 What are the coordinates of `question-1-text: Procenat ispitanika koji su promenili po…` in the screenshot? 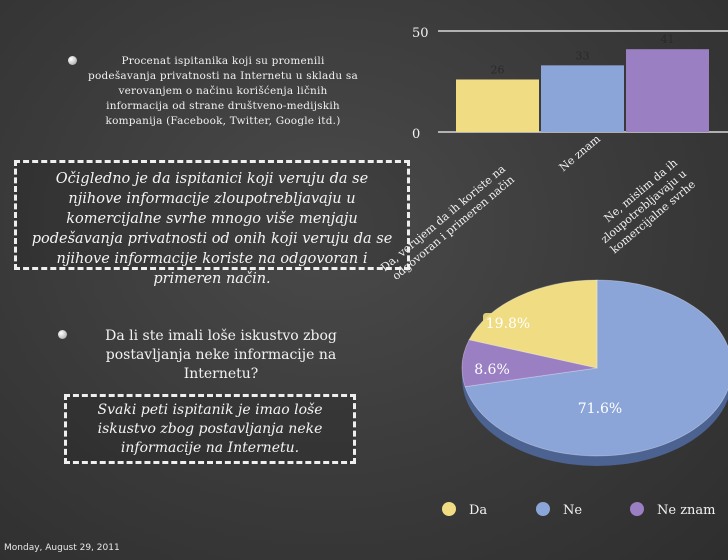 It's located at (223, 91).